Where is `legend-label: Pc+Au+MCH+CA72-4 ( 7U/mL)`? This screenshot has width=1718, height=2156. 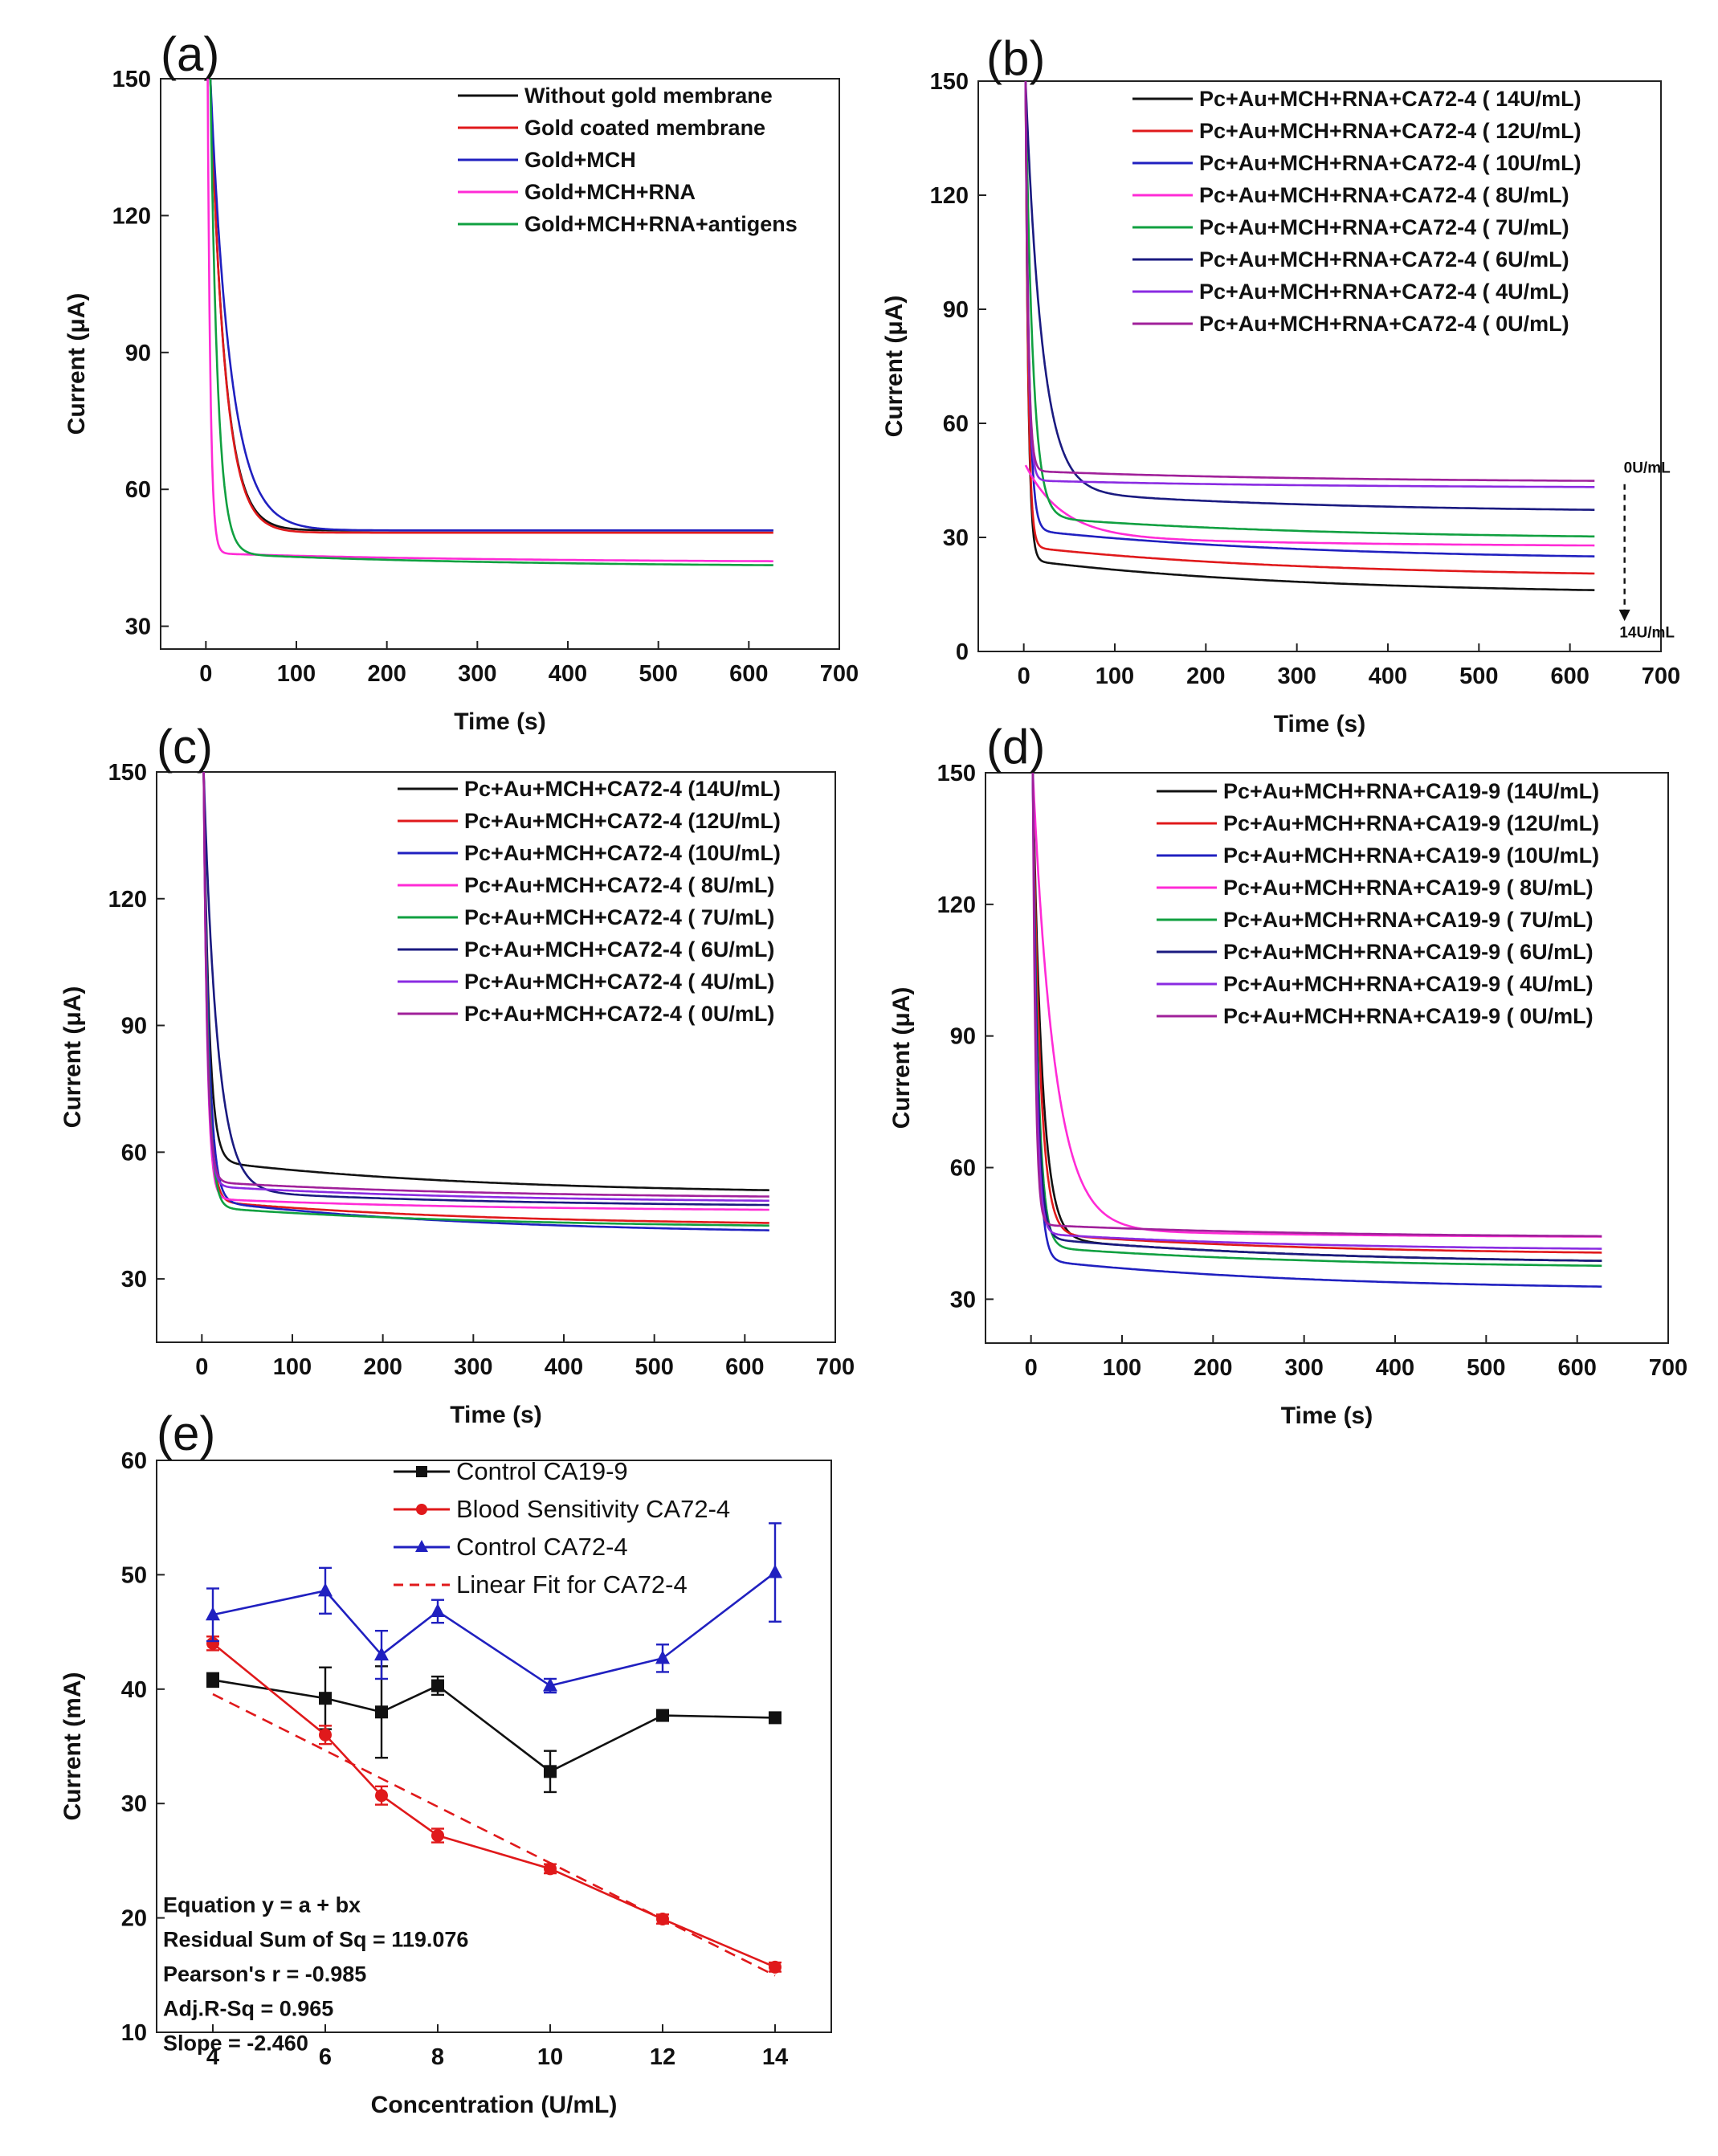
legend-label: Pc+Au+MCH+CA72-4 ( 7U/mL) is located at coordinates (619, 917).